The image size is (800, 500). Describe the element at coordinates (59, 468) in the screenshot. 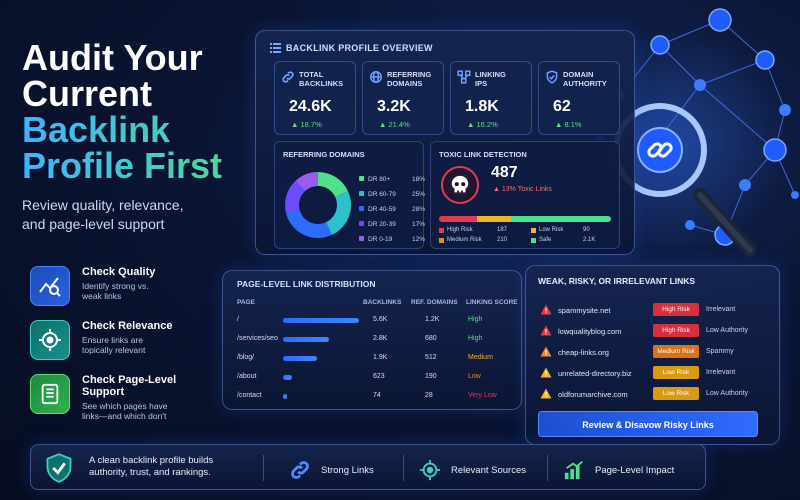

I see `shield-check-icon` at that location.